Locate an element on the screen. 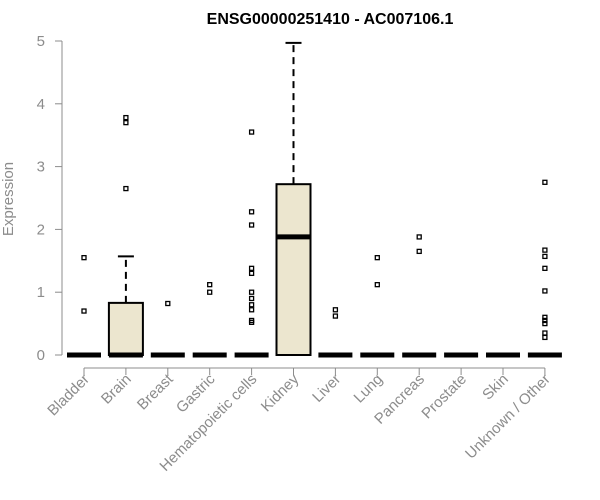  box-pancreas is located at coordinates (419, 296).